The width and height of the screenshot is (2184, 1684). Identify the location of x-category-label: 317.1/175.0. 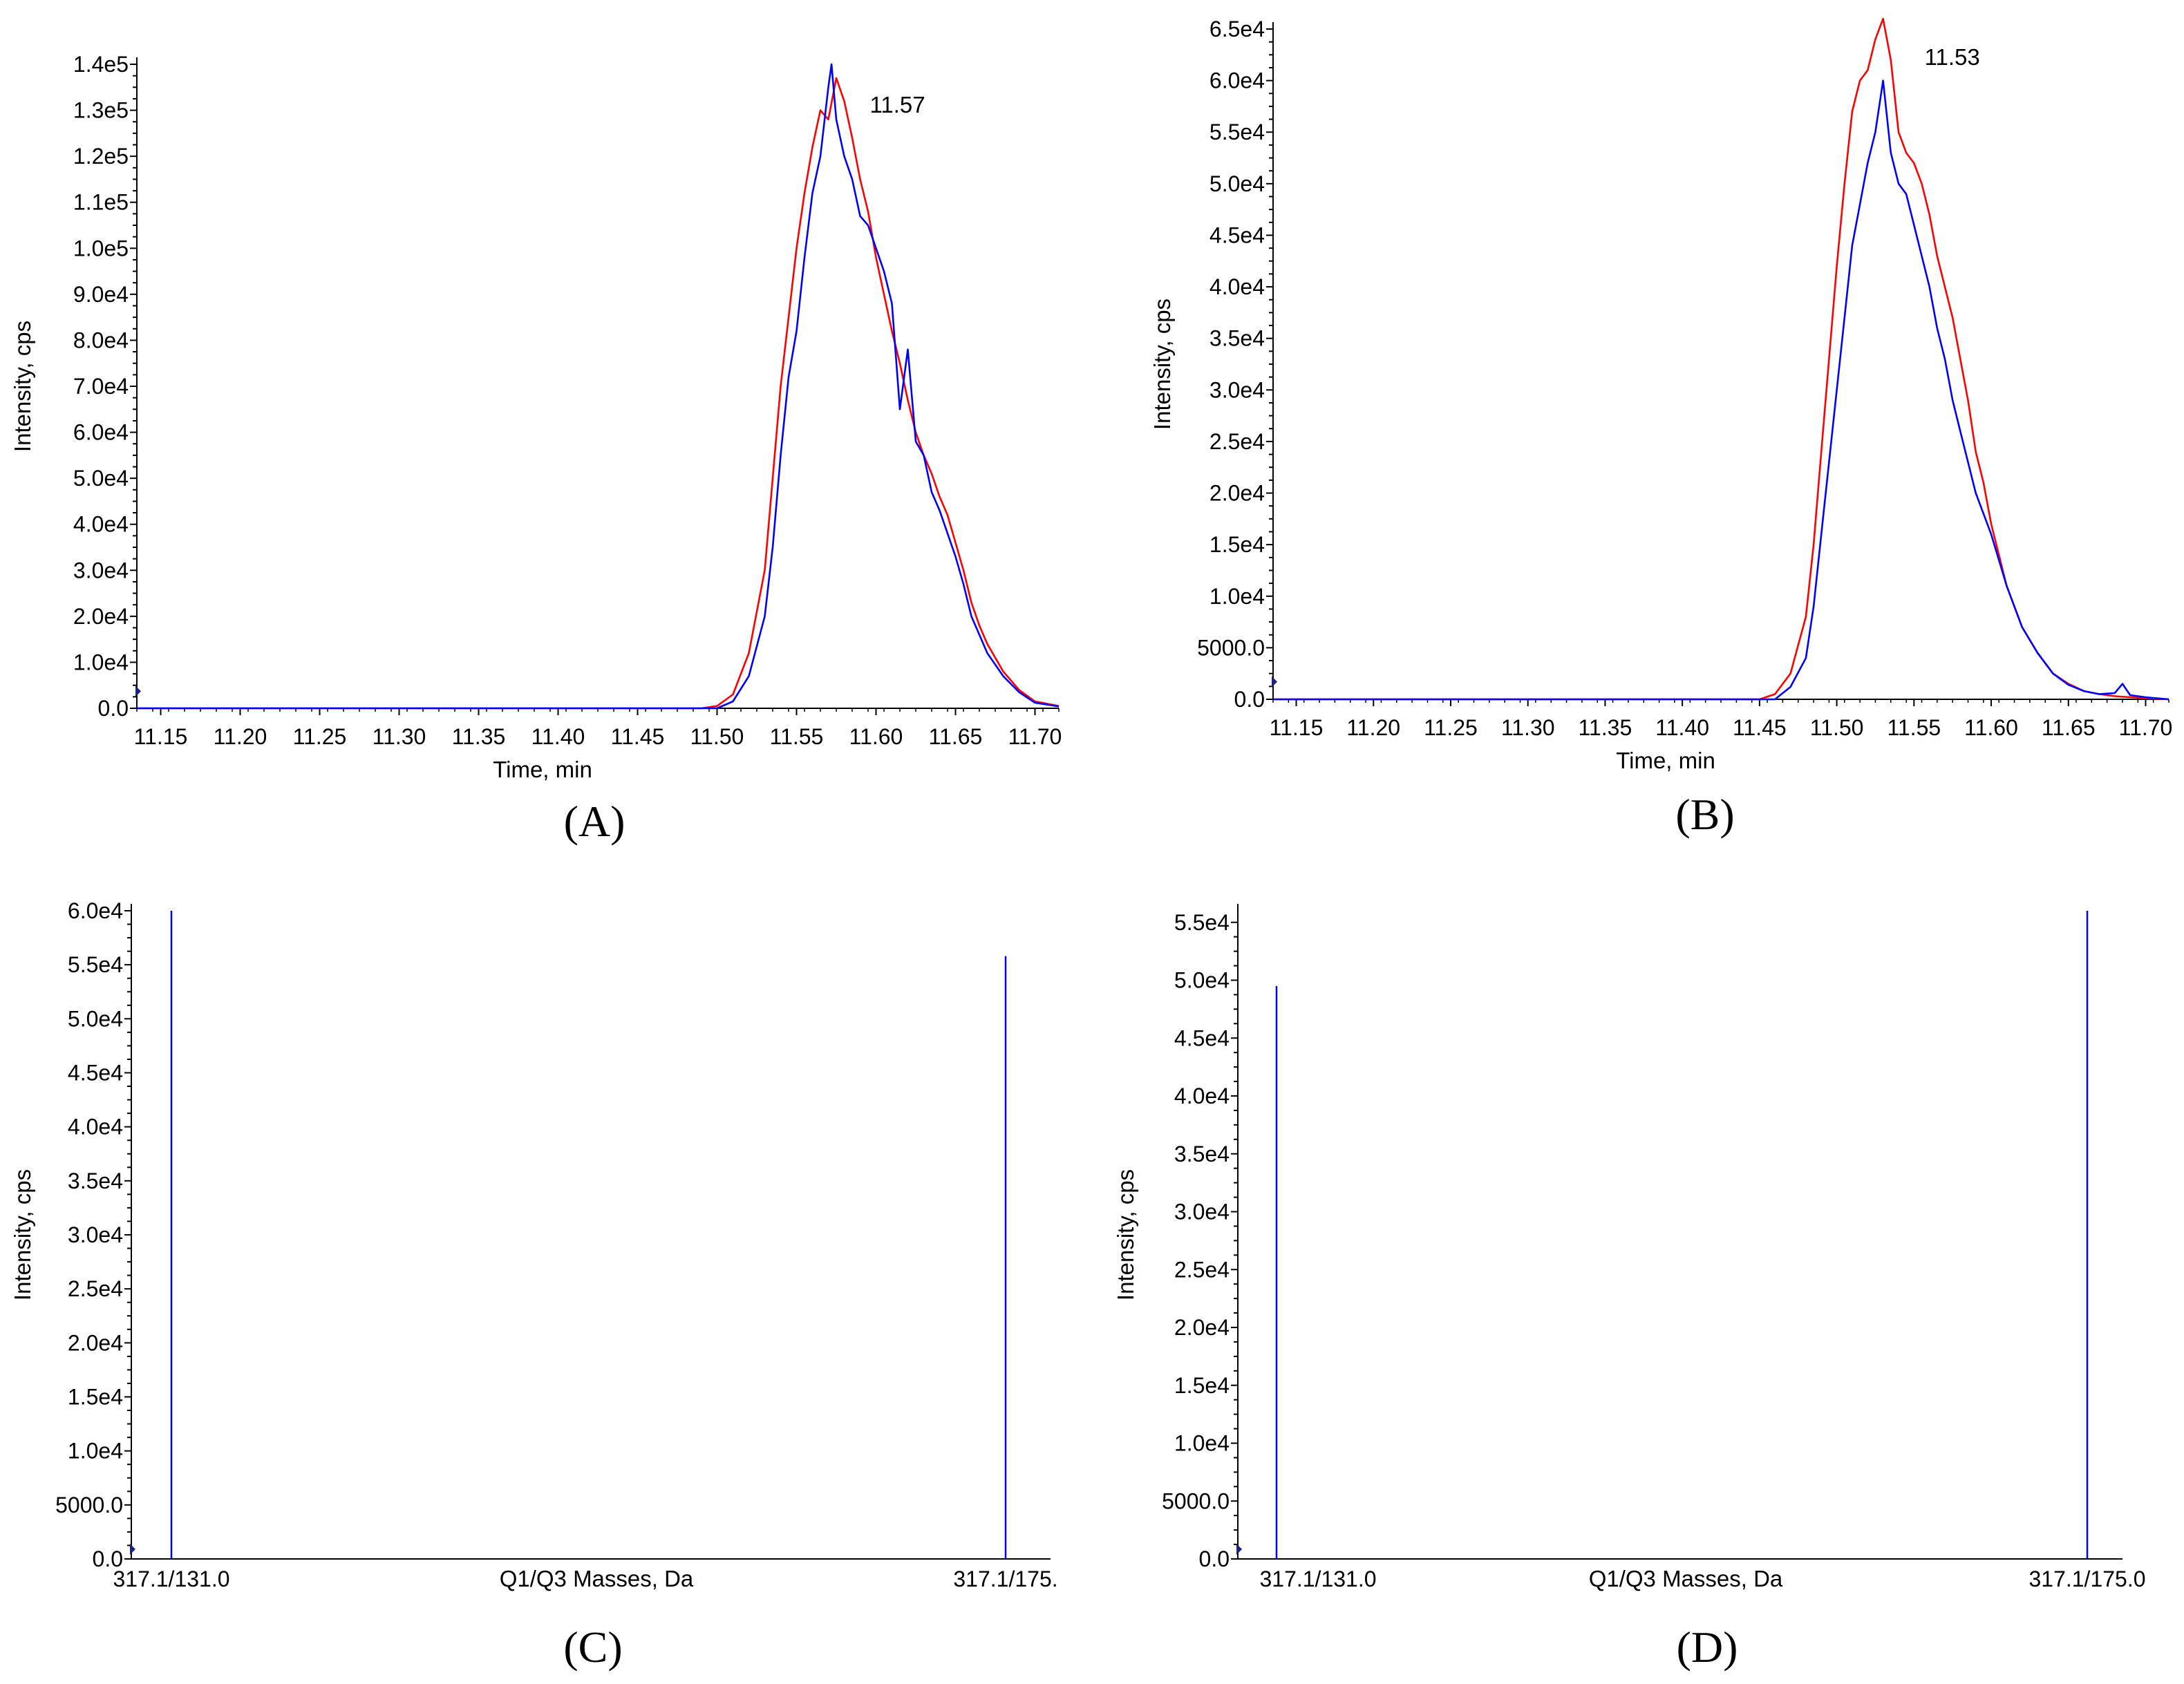
(2086, 1579).